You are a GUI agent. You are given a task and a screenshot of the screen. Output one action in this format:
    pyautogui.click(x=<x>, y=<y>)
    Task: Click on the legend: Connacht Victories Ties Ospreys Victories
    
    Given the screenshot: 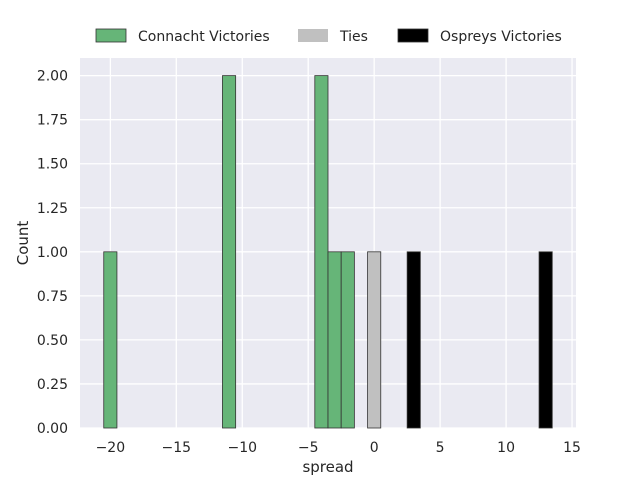 What is the action you would take?
    pyautogui.click(x=328, y=36)
    